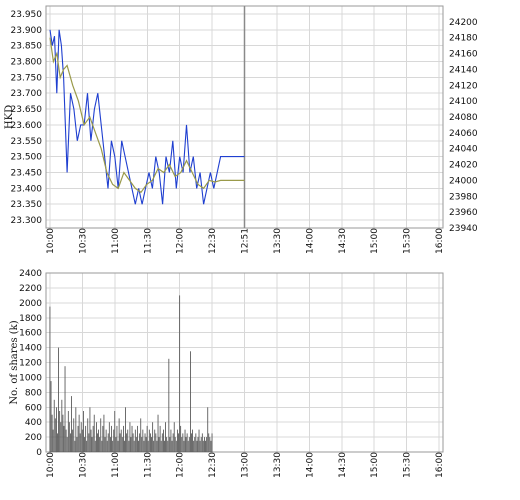  Describe the element at coordinates (30, 304) in the screenshot. I see `volume-y-tick: 2000` at that location.